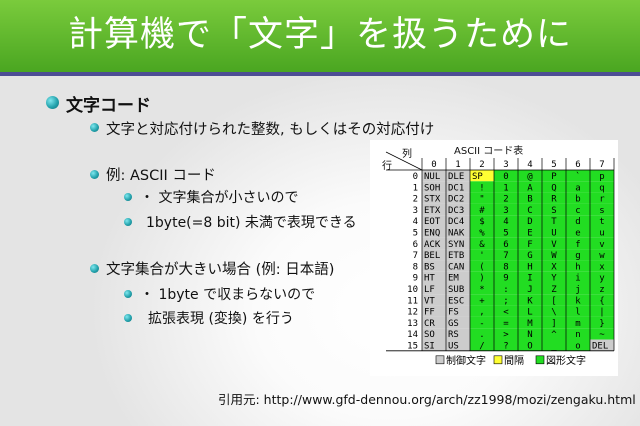 The width and height of the screenshot is (640, 426). What do you see at coordinates (429, 267) in the screenshot?
I see `ascii-char: BS` at bounding box center [429, 267].